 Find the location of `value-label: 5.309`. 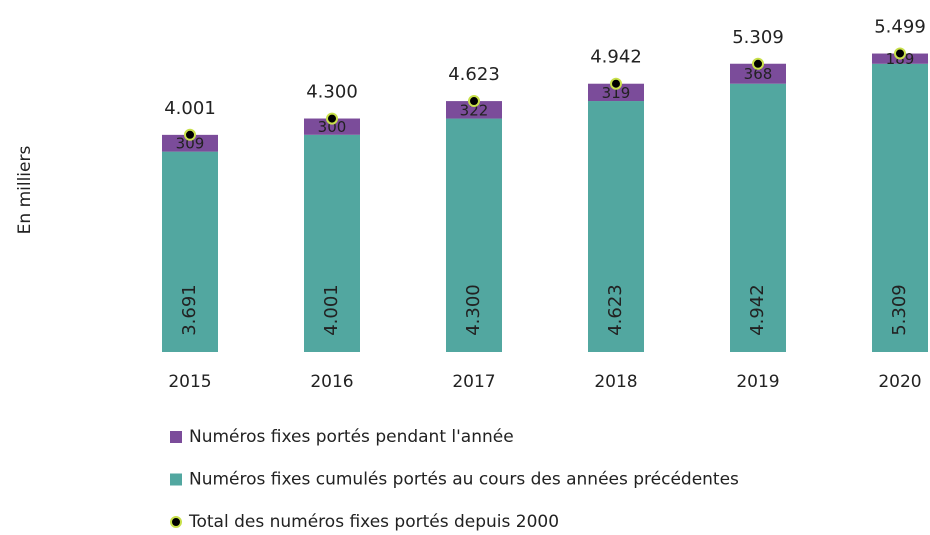

value-label: 5.309 is located at coordinates (899, 310).